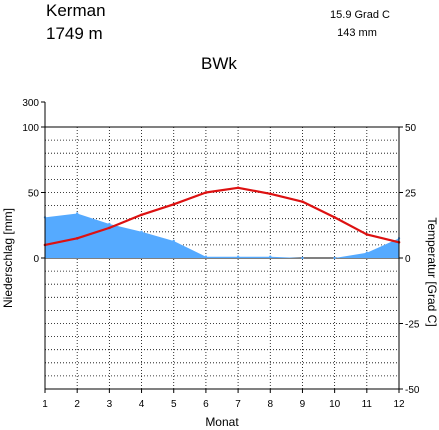 Image resolution: width=439 pixels, height=430 pixels. I want to click on x-tick-label: 9, so click(303, 404).